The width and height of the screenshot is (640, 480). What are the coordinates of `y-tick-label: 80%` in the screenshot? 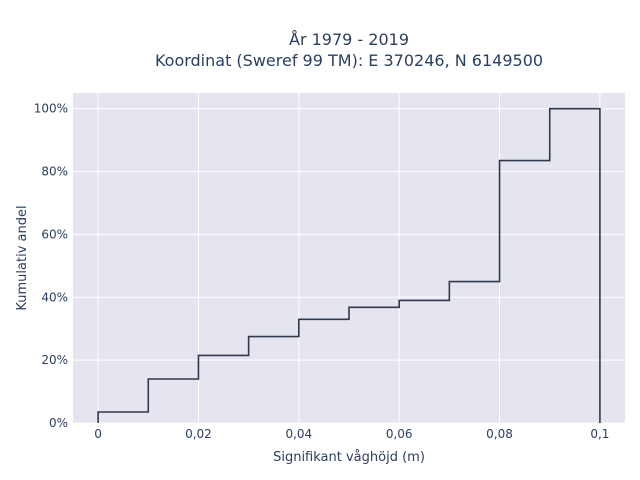 It's located at (54, 172).